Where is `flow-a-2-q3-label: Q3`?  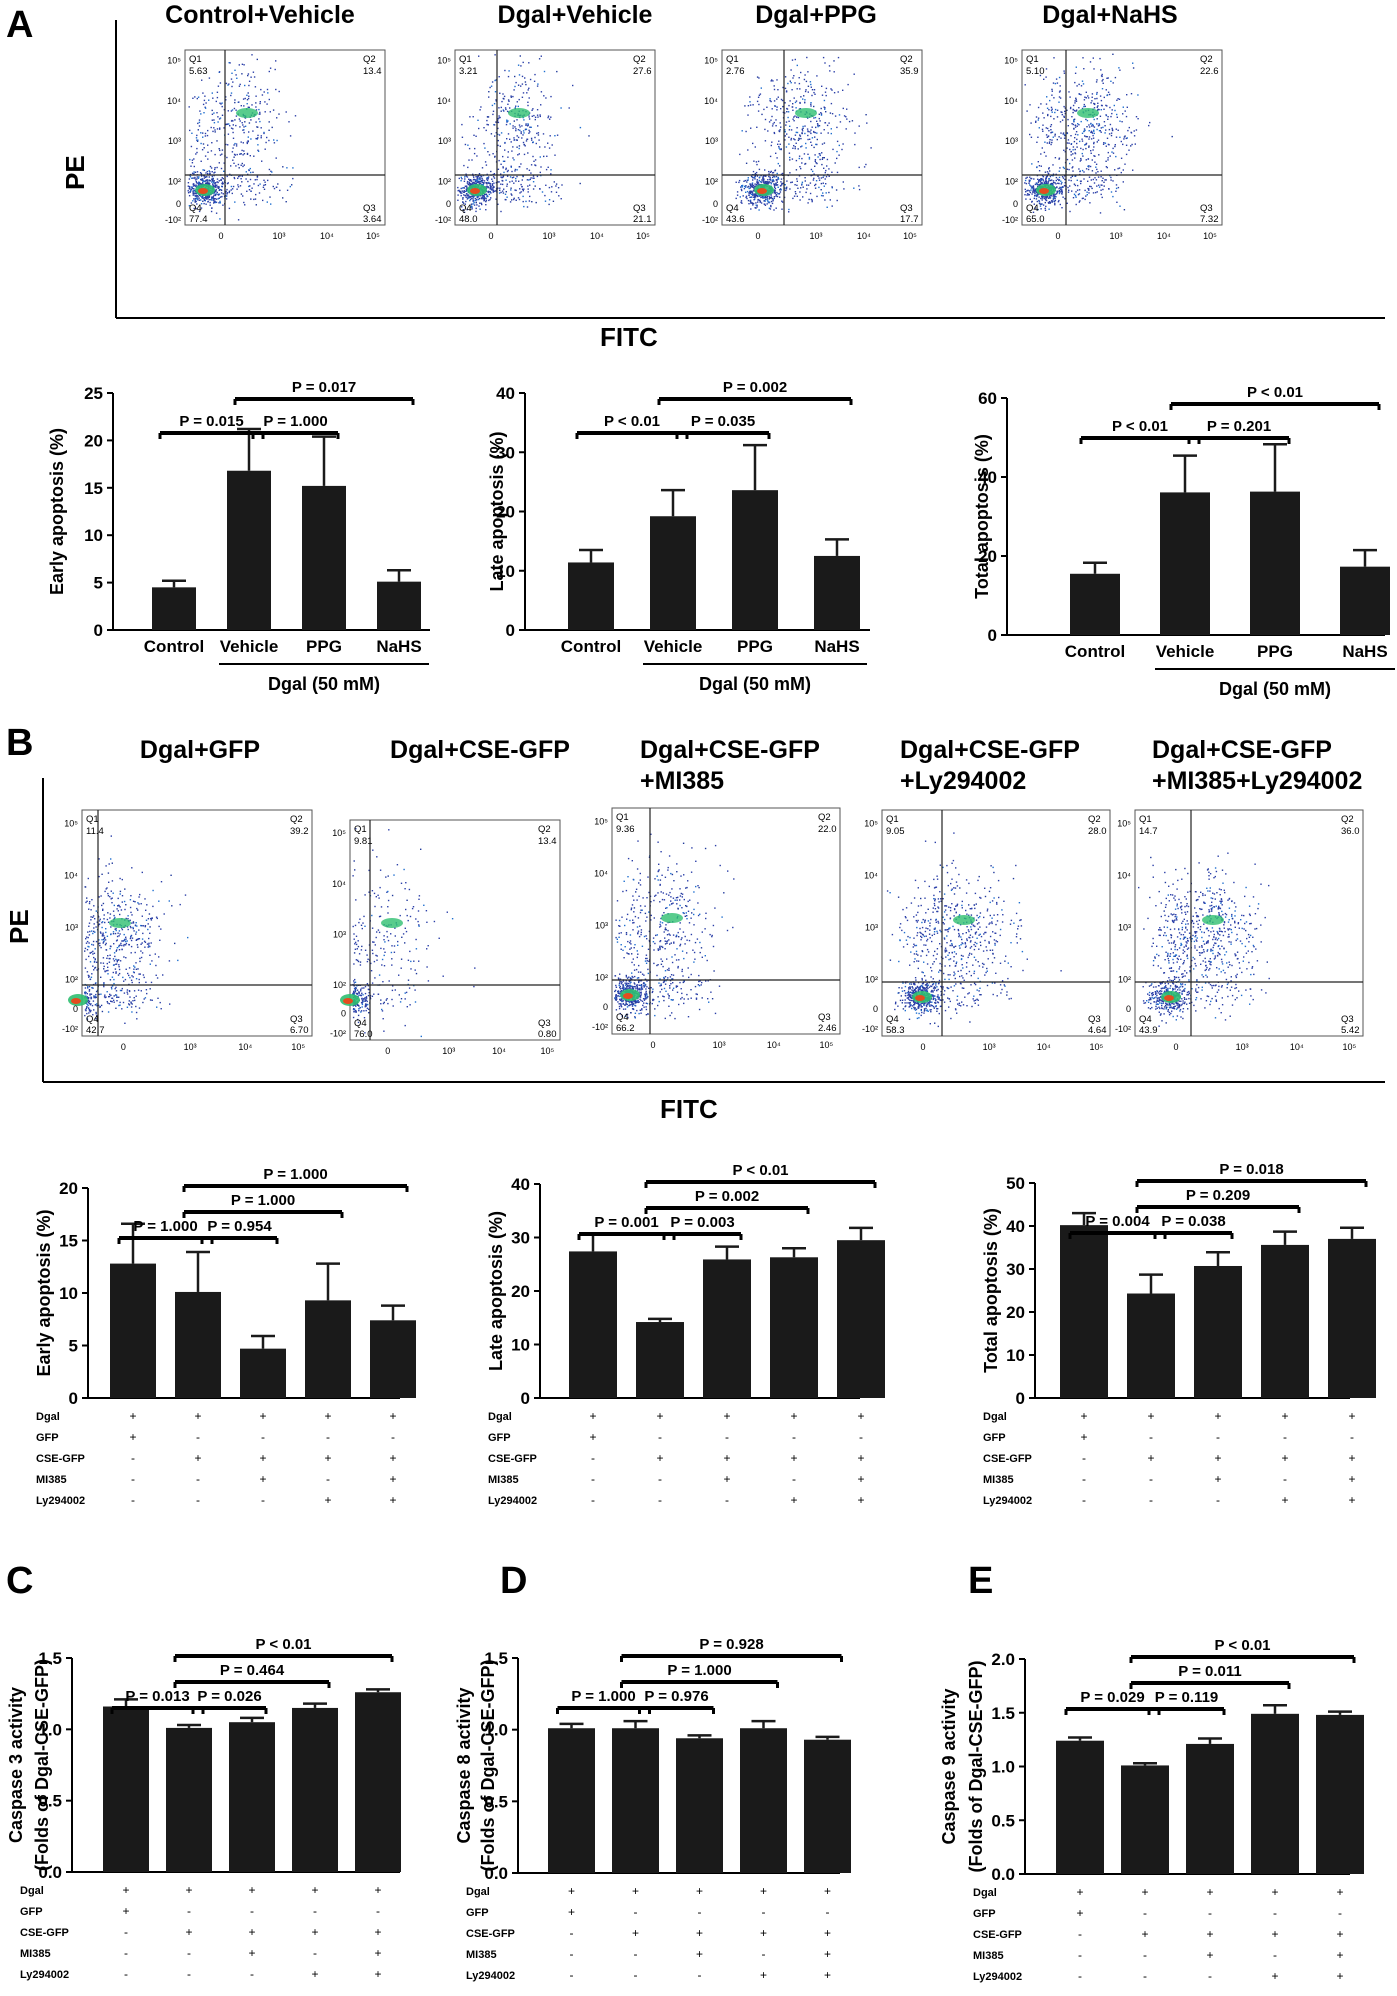
flow-a-2-q3-label: Q3 is located at coordinates (639, 208).